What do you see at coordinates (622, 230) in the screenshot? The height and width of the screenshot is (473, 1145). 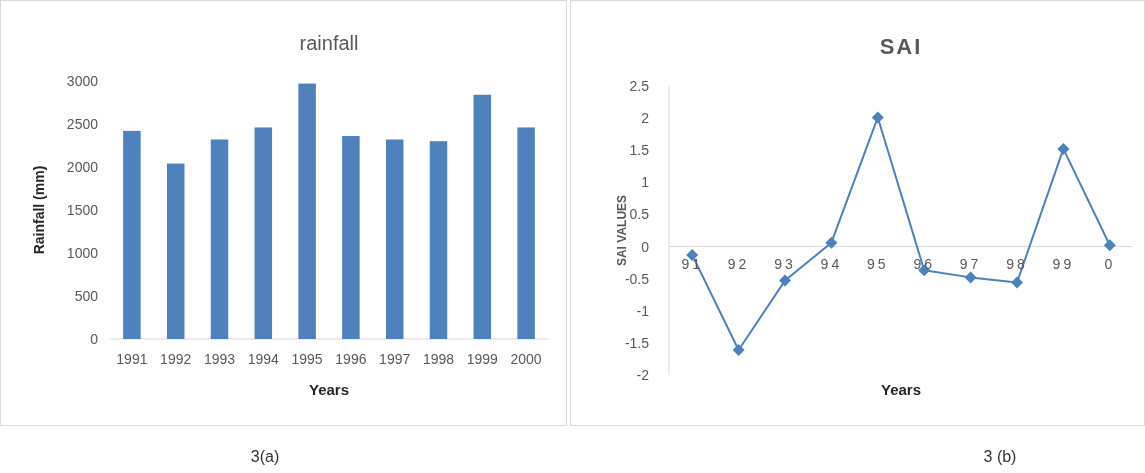 I see `y-axis-title: SAI VALUES` at bounding box center [622, 230].